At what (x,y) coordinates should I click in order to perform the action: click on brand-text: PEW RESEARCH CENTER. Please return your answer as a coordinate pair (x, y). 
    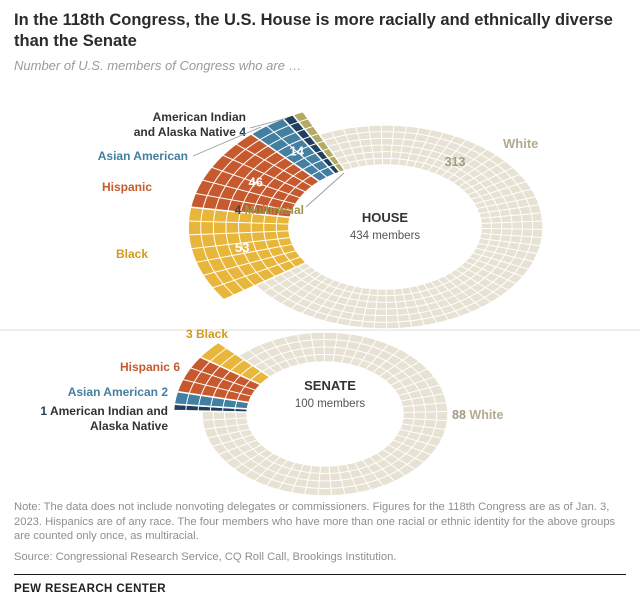
    Looking at the image, I should click on (90, 588).